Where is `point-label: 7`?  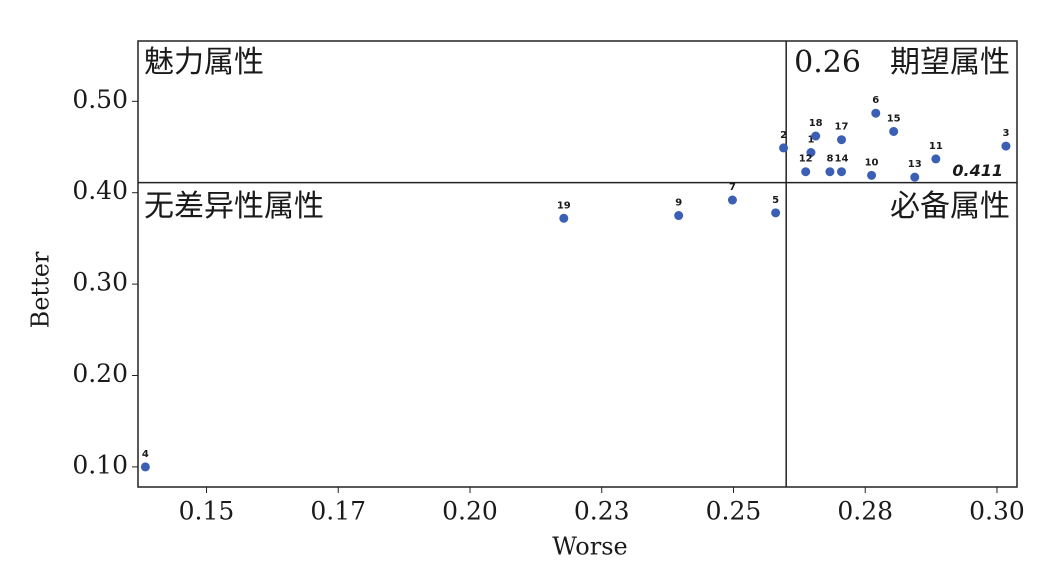
point-label: 7 is located at coordinates (732, 187).